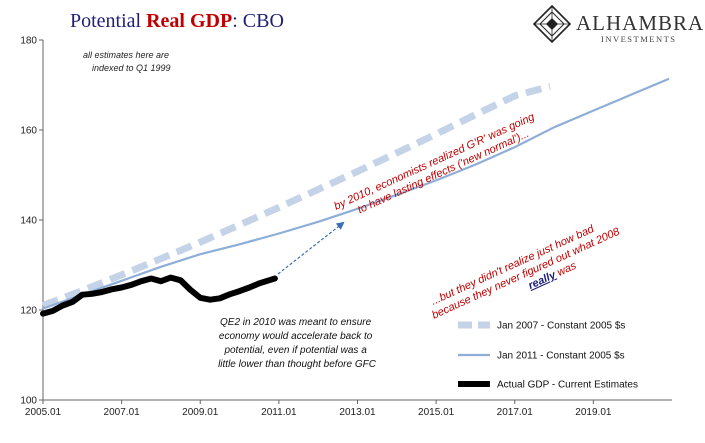 The height and width of the screenshot is (443, 705). What do you see at coordinates (108, 21) in the screenshot?
I see `title-part-potential: Potential` at bounding box center [108, 21].